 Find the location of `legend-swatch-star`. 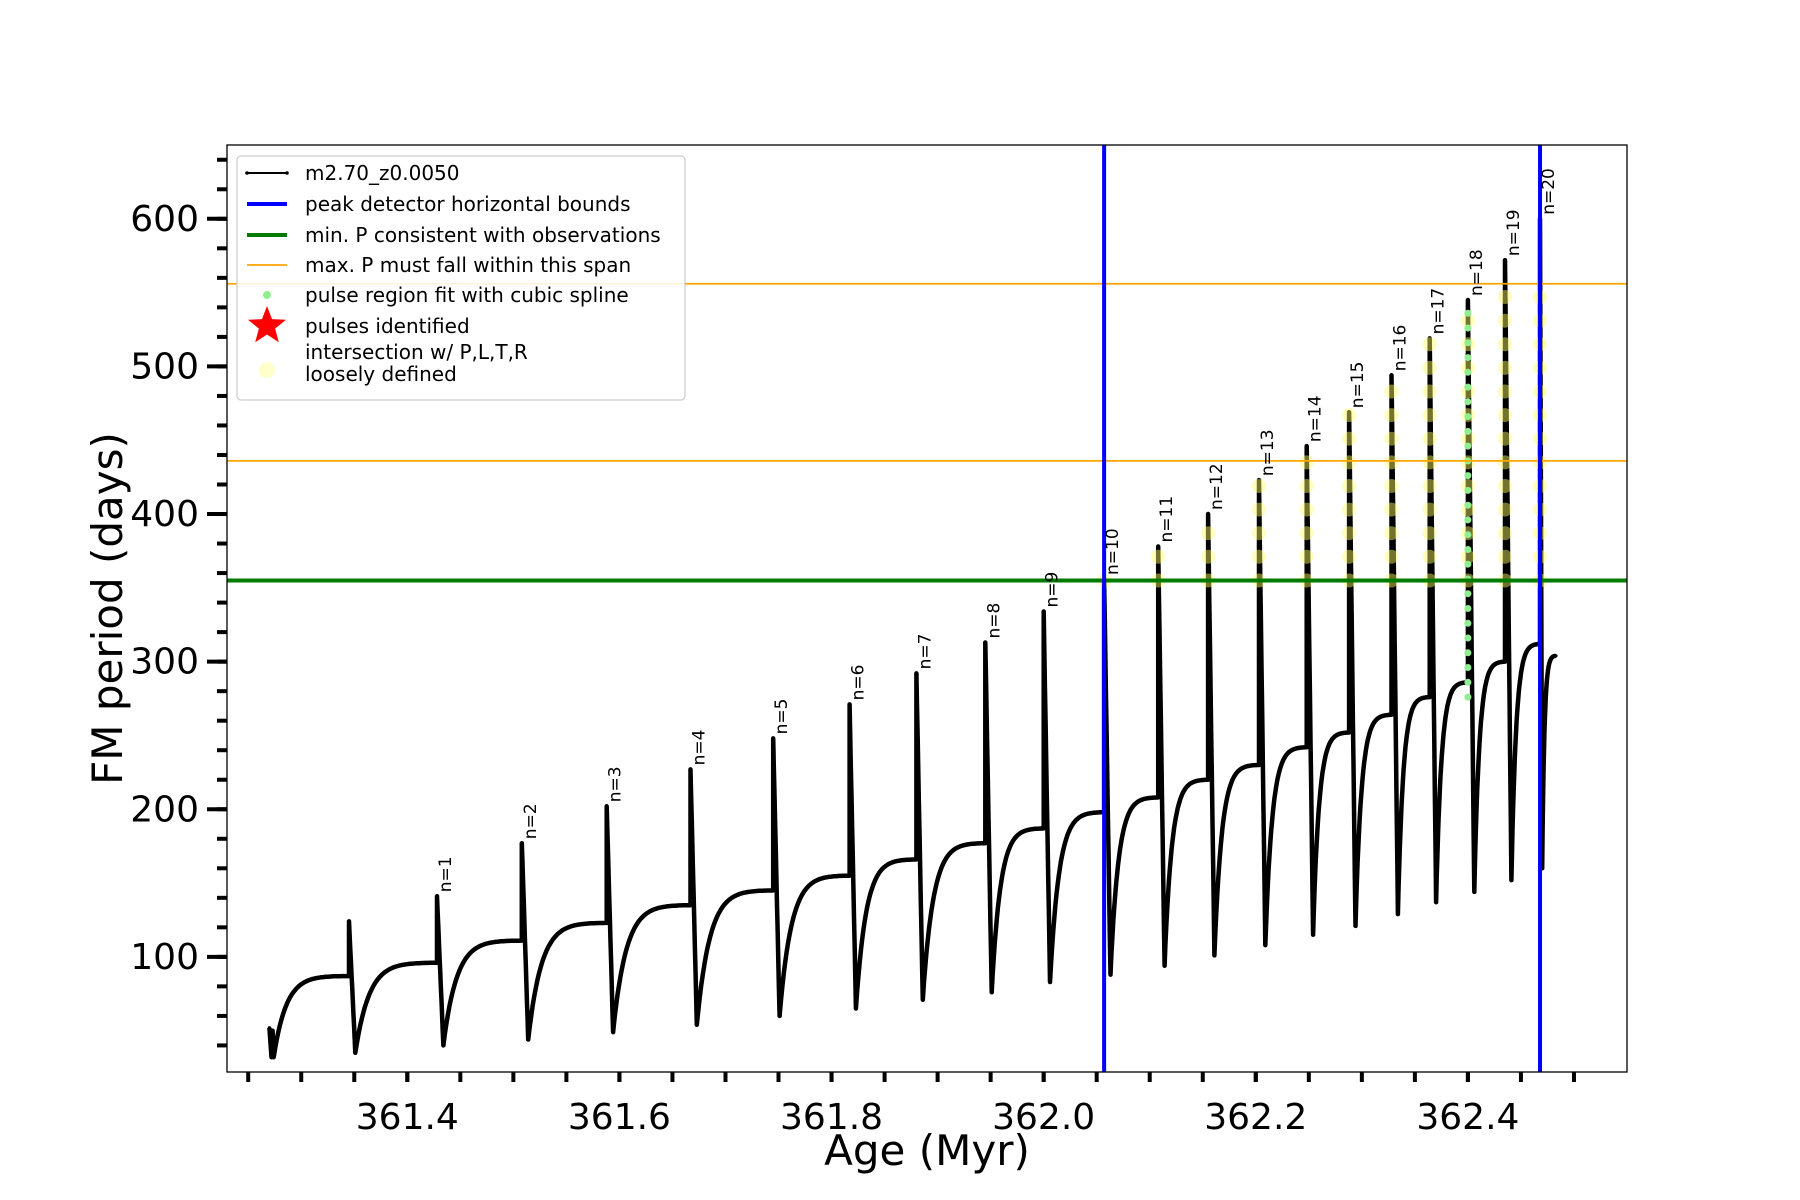

legend-swatch-star is located at coordinates (267, 324).